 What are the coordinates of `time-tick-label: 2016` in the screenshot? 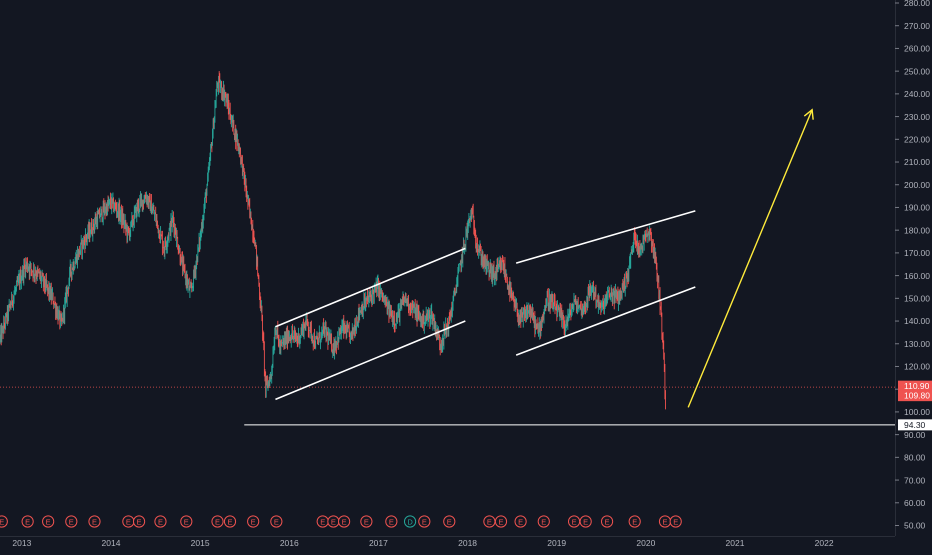 It's located at (289, 543).